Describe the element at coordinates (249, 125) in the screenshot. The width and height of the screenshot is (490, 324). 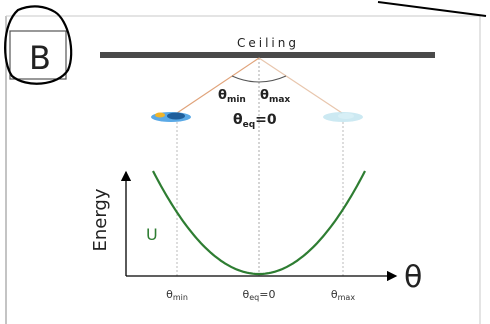
I see `equilibrium-label-sub: eq` at that location.